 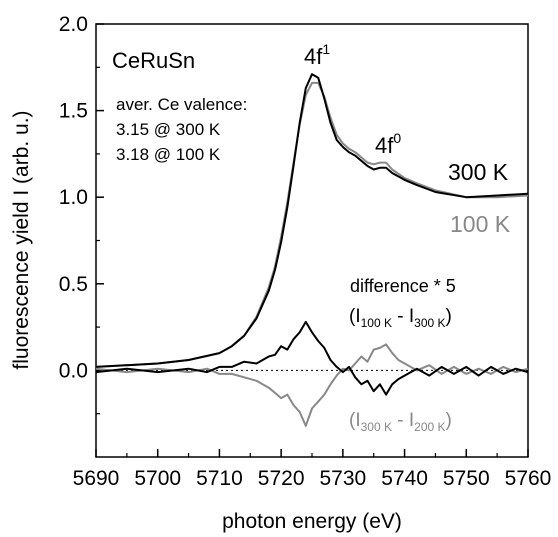 What do you see at coordinates (478, 172) in the screenshot?
I see `series-label-300k: 300 K` at bounding box center [478, 172].